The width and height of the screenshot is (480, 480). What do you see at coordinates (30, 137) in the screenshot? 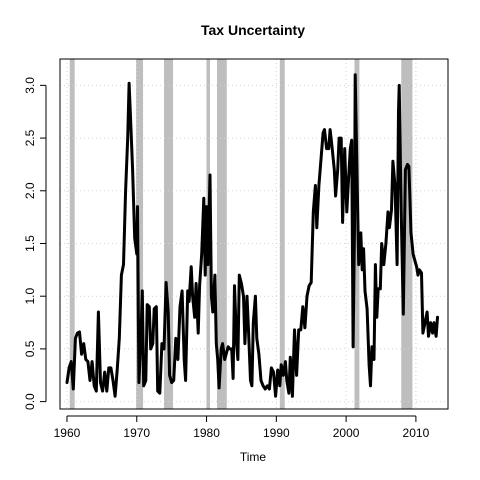
I see `y-tick-label-5: 2.5` at bounding box center [30, 137].